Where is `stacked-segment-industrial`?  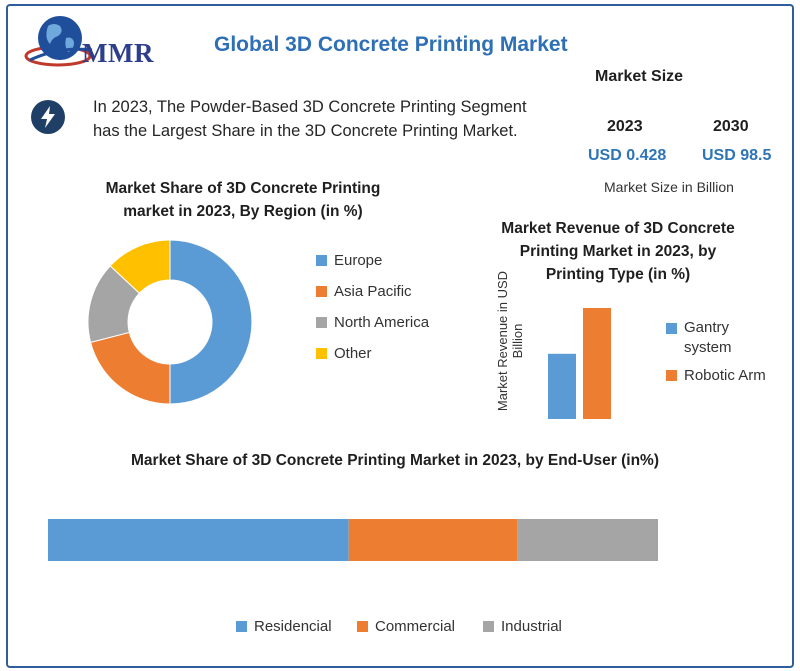
stacked-segment-industrial is located at coordinates (587, 540).